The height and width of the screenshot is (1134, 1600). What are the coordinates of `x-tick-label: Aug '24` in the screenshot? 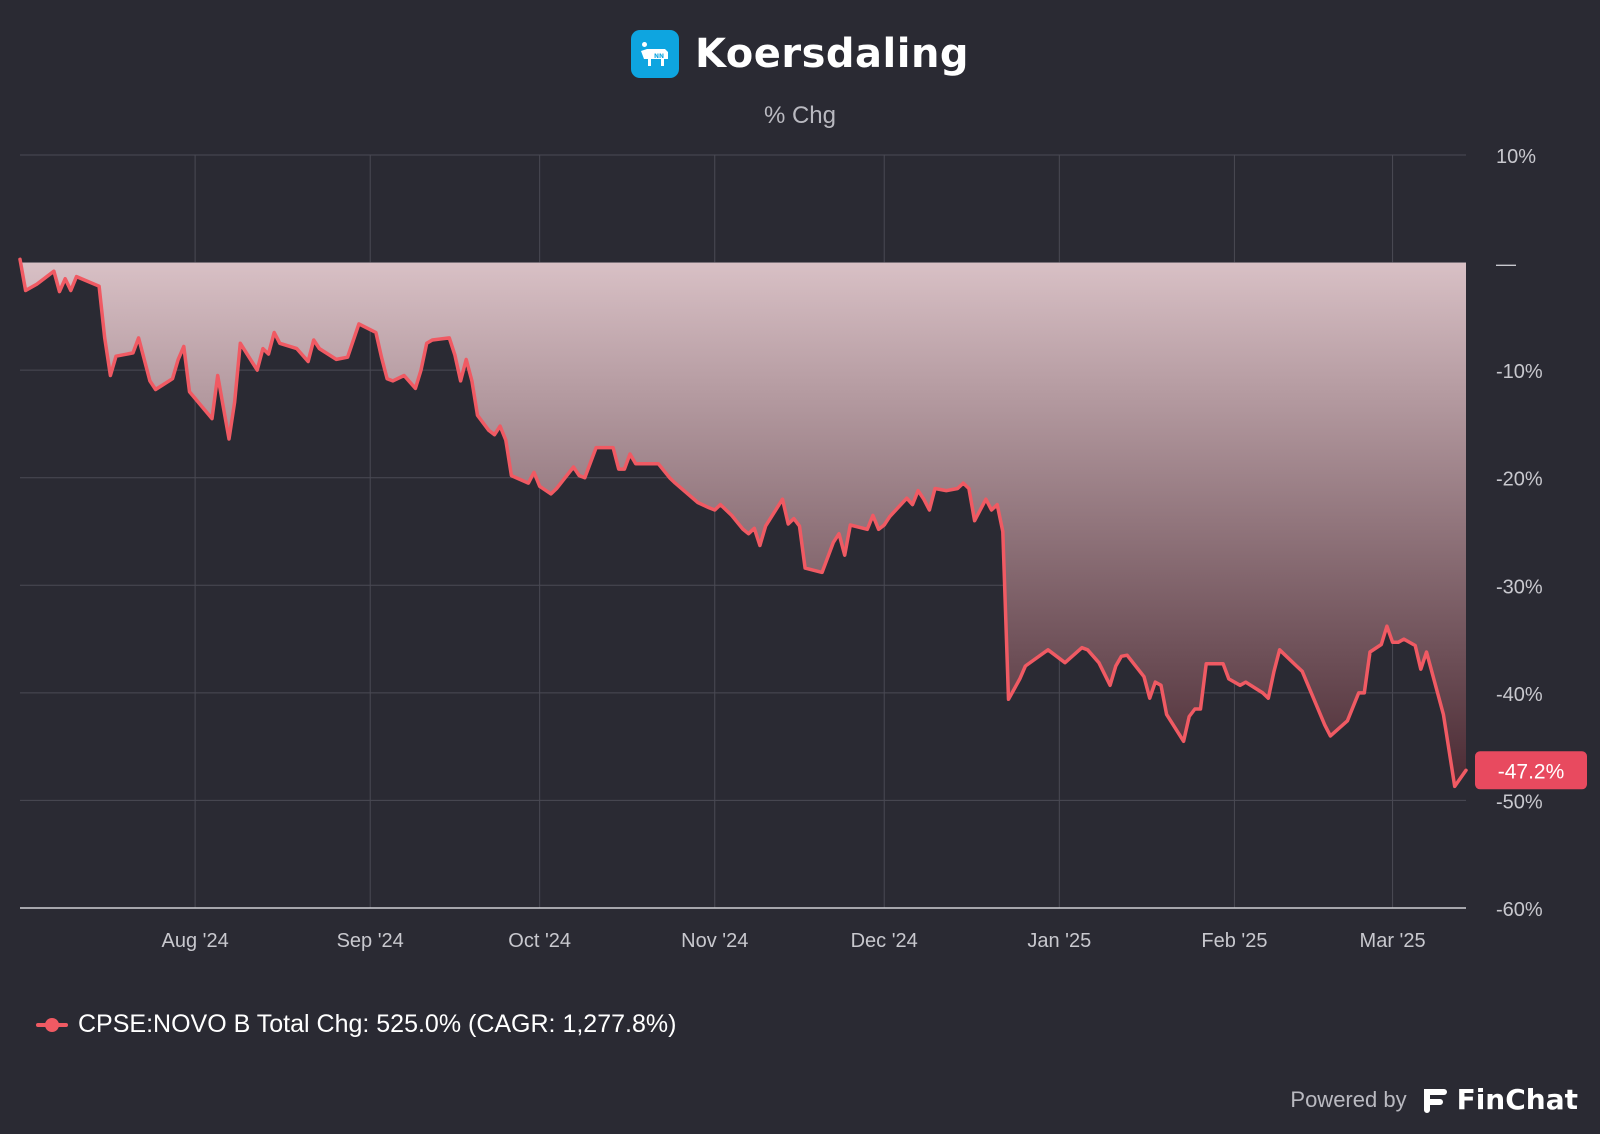 It's located at (194, 941).